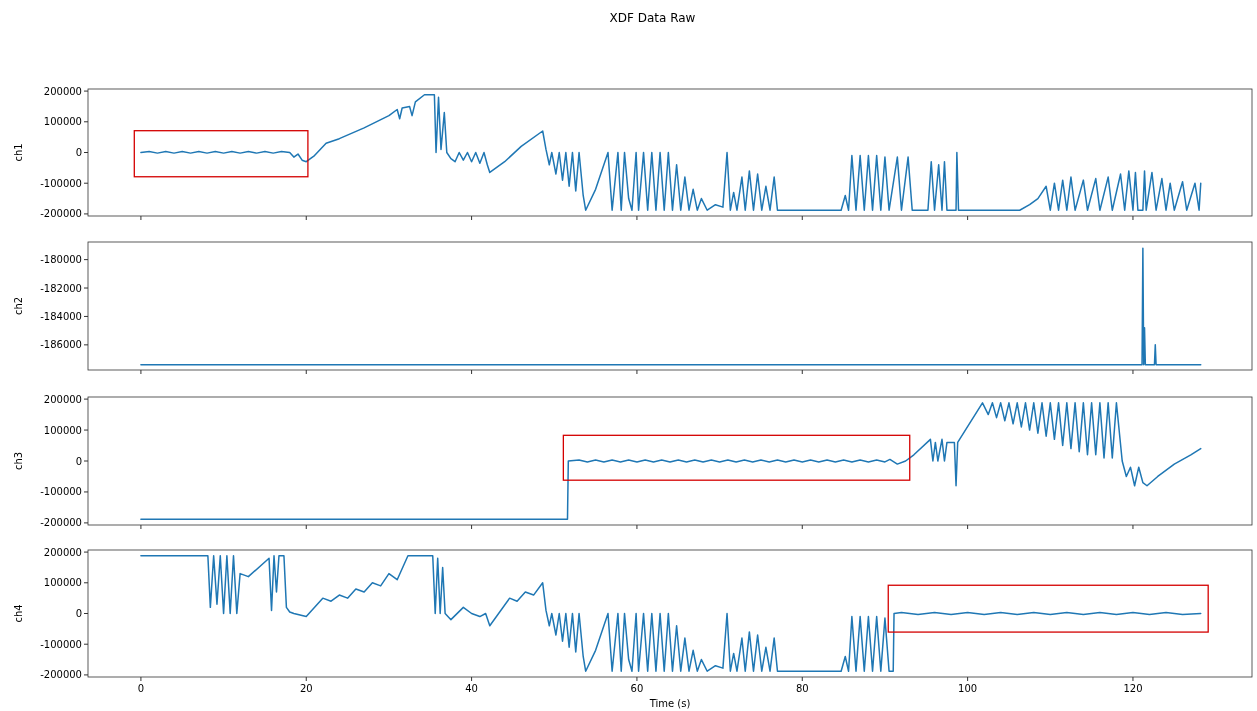 This screenshot has width=1257, height=711. What do you see at coordinates (18, 152) in the screenshot?
I see `y-axis-title: ch1` at bounding box center [18, 152].